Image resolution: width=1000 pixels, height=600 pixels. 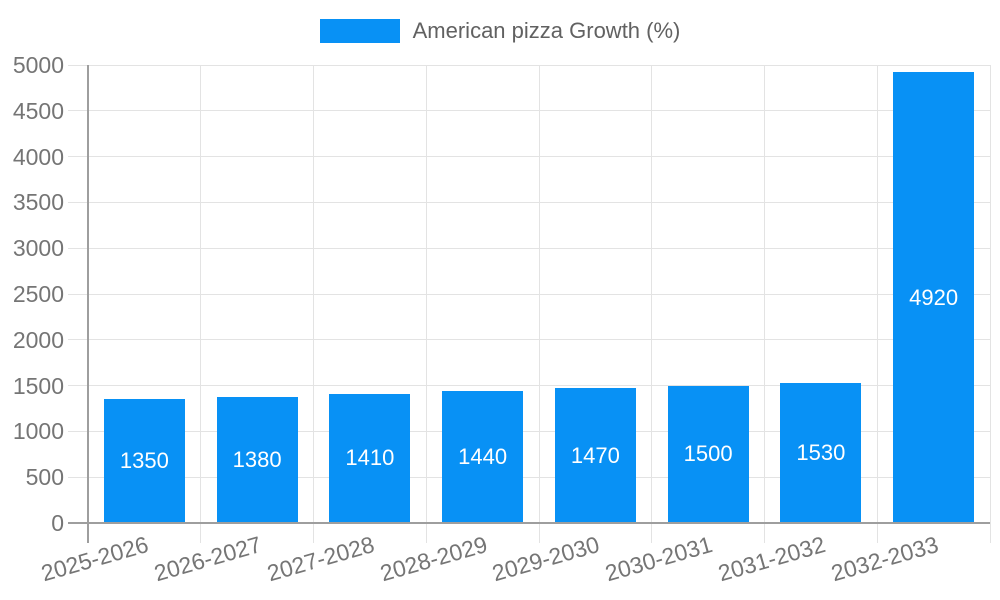 I want to click on x-tick-label: 2030-2031, so click(x=659, y=559).